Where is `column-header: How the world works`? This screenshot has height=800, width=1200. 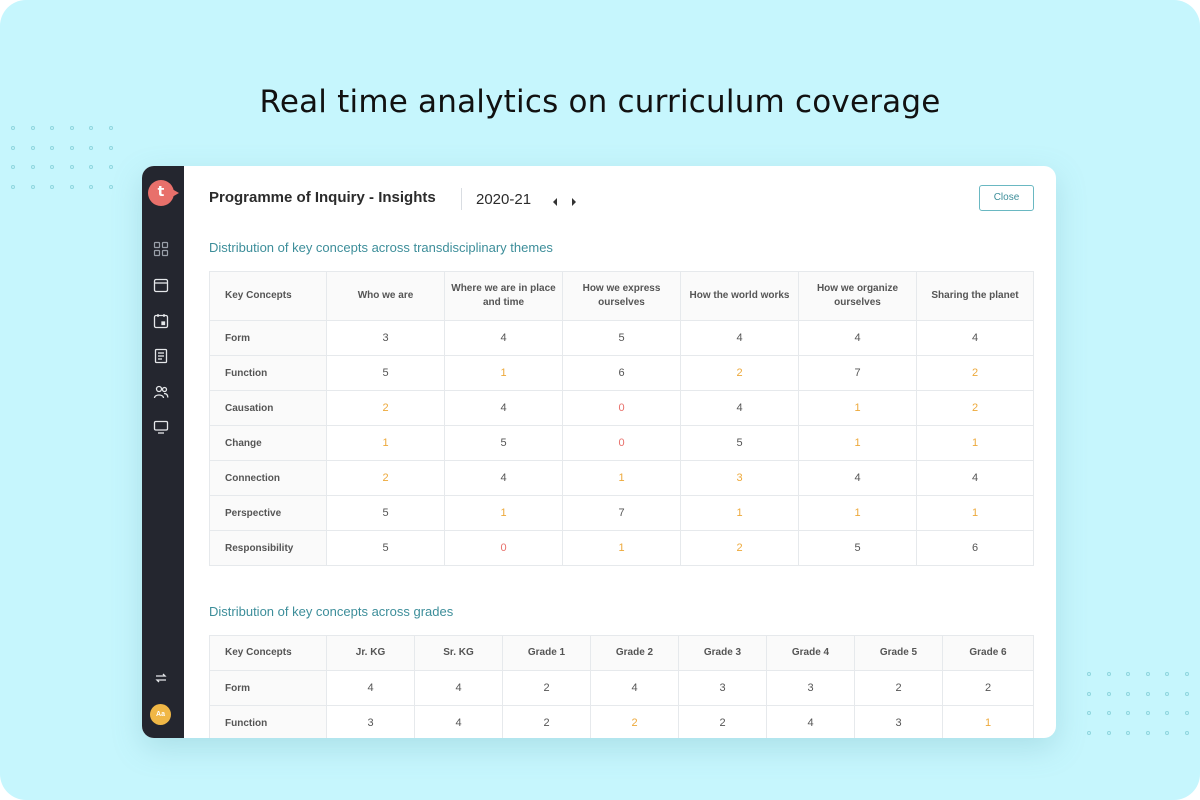
column-header: How the world works is located at coordinates (739, 296).